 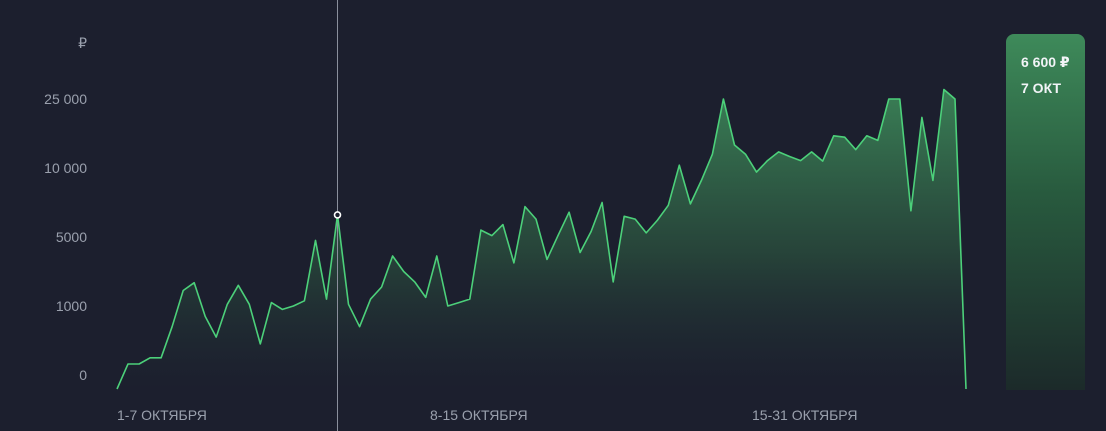 I want to click on x-tick-label: 8-15 ОКТЯБРЯ, so click(x=479, y=415).